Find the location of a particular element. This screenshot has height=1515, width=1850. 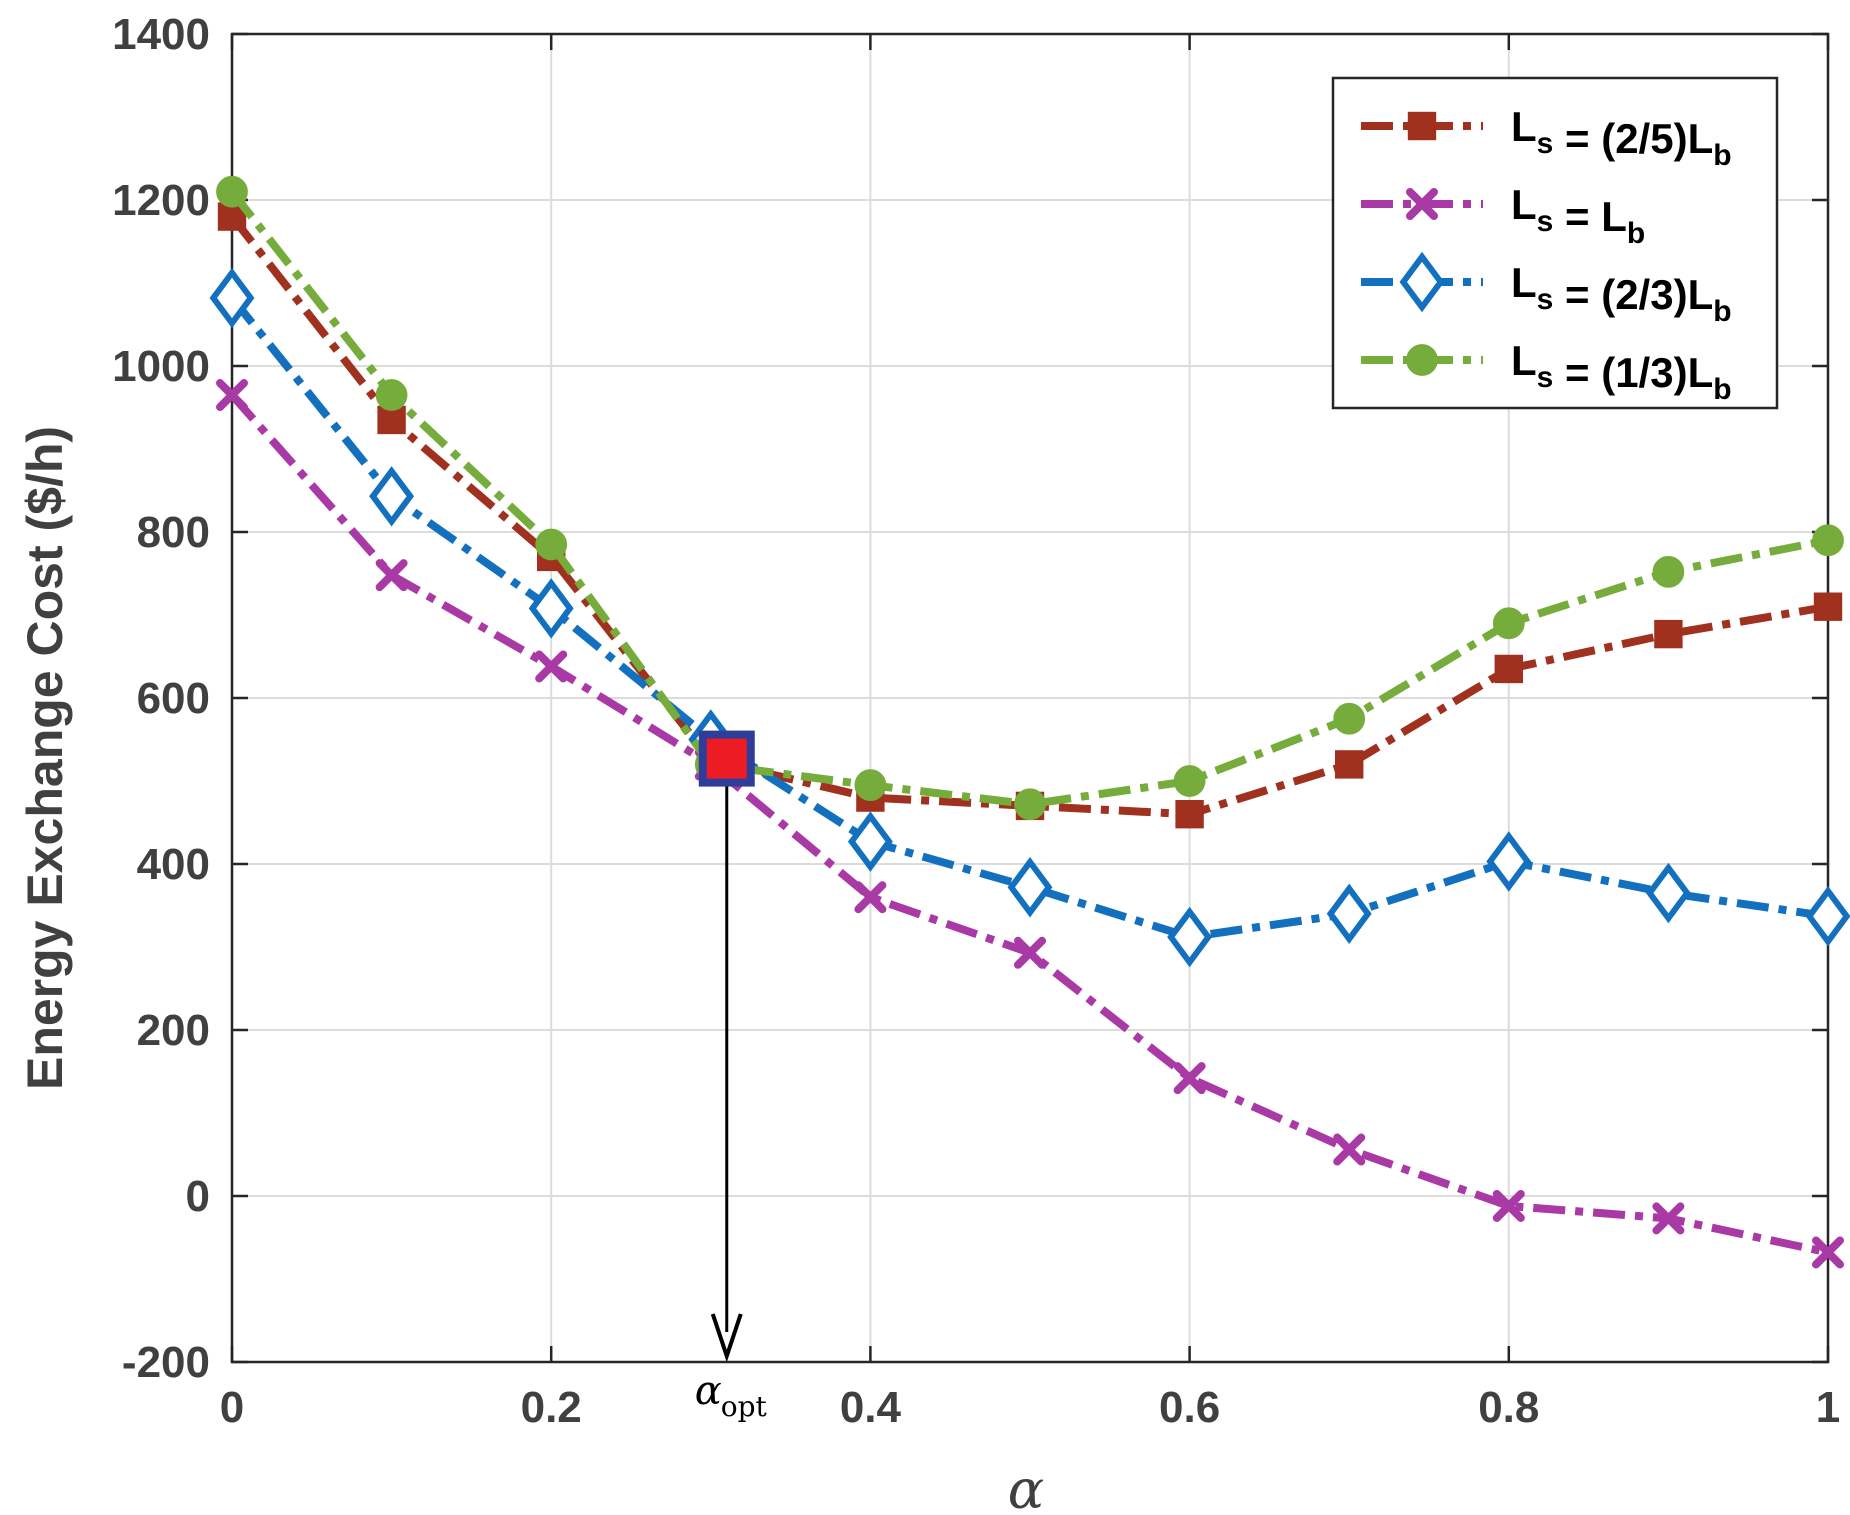

legend-label: Ls = (2/3)Lb is located at coordinates (1621, 293).